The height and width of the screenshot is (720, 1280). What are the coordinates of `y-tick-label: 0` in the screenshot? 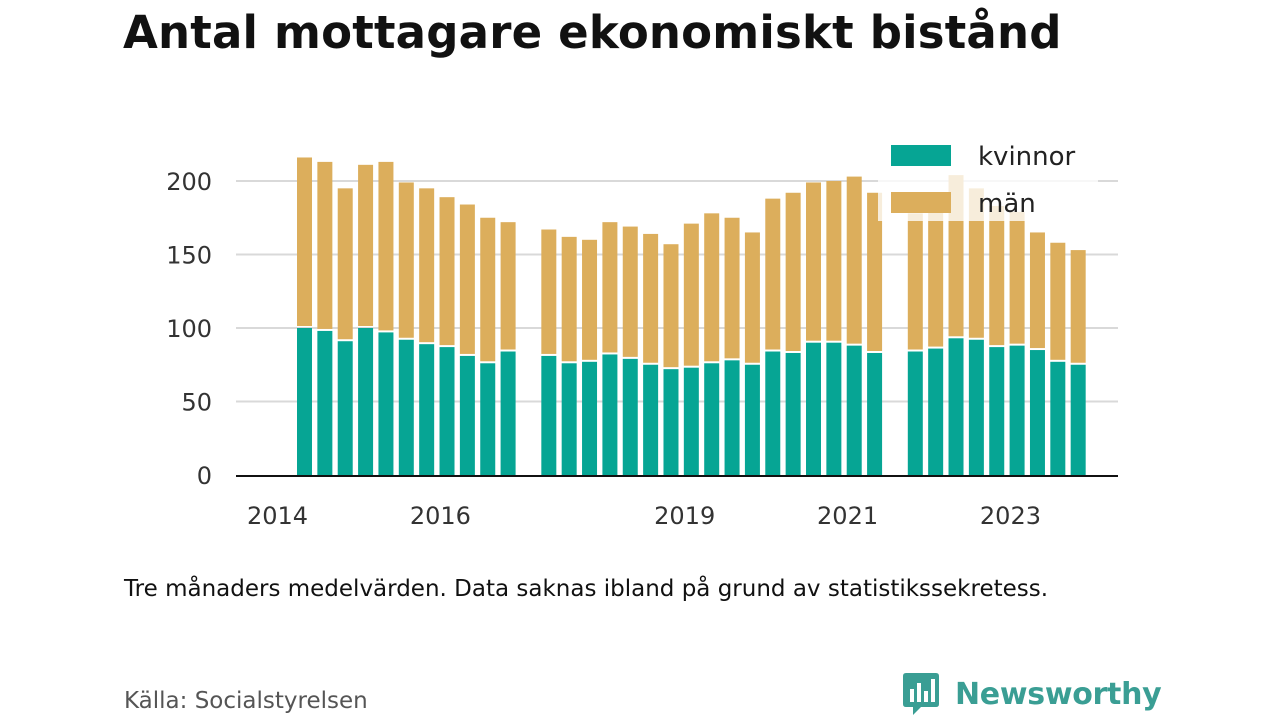 It's located at (204, 476).